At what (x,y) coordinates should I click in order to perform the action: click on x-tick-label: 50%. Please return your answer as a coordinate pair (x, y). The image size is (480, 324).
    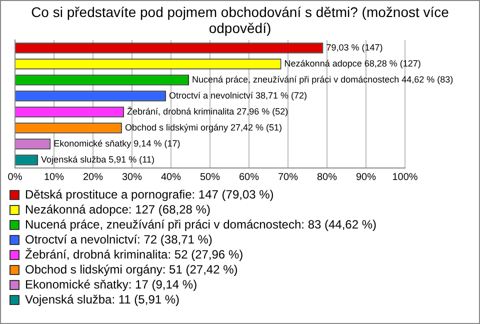
    Looking at the image, I should click on (210, 177).